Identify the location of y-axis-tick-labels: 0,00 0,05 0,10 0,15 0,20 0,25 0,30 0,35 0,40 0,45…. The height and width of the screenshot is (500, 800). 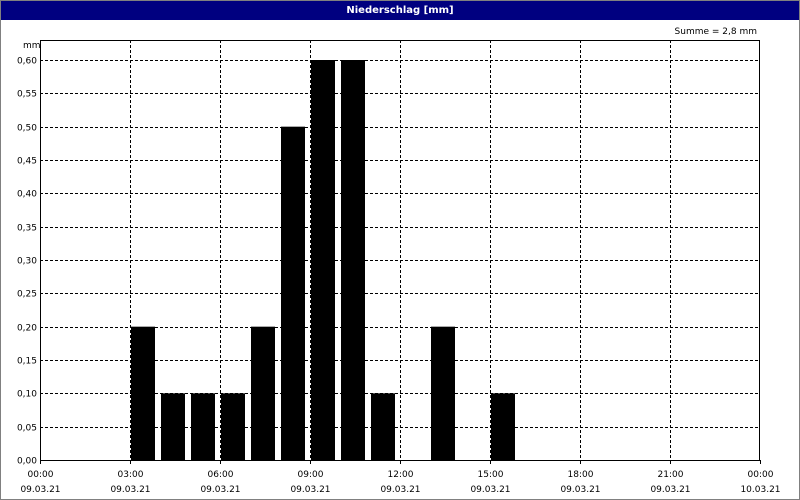
(27, 262).